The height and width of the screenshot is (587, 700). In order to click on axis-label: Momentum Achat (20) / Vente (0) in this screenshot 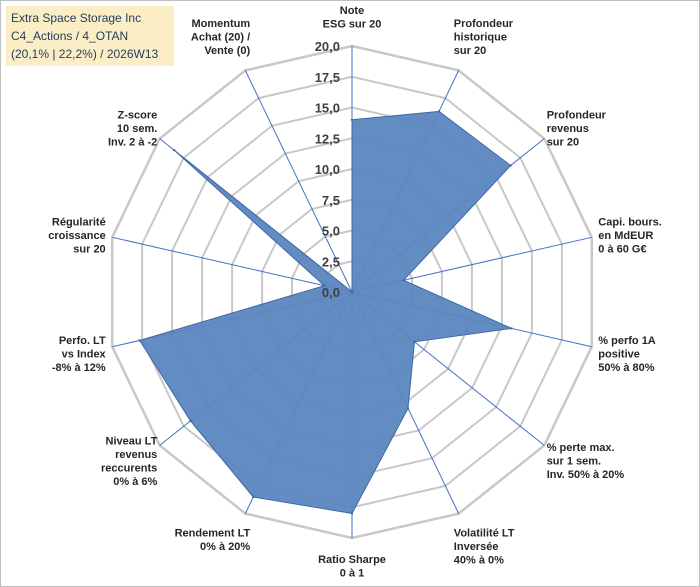, I will do `click(221, 37)`.